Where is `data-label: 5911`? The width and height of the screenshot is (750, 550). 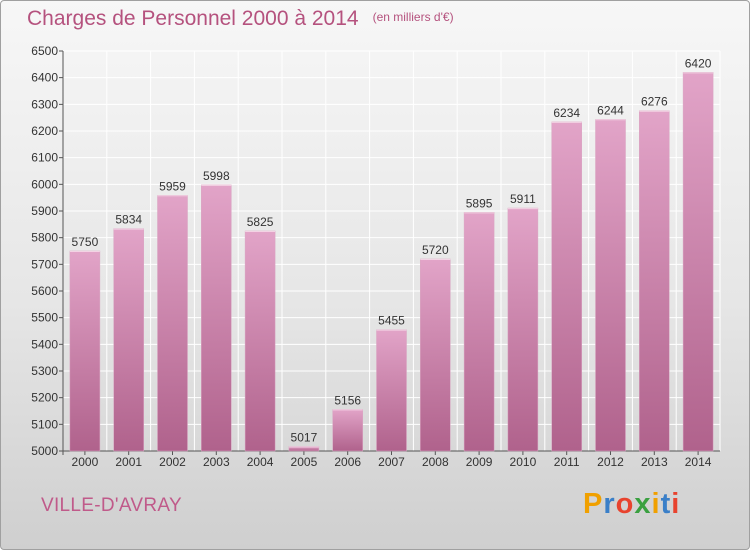
data-label: 5911 is located at coordinates (523, 199).